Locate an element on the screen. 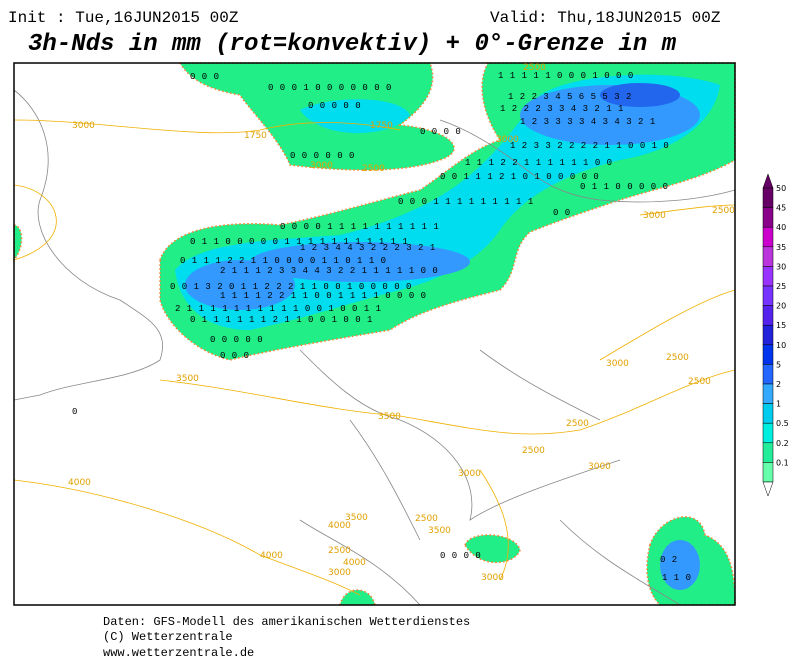  legend-label: 10 is located at coordinates (781, 345).